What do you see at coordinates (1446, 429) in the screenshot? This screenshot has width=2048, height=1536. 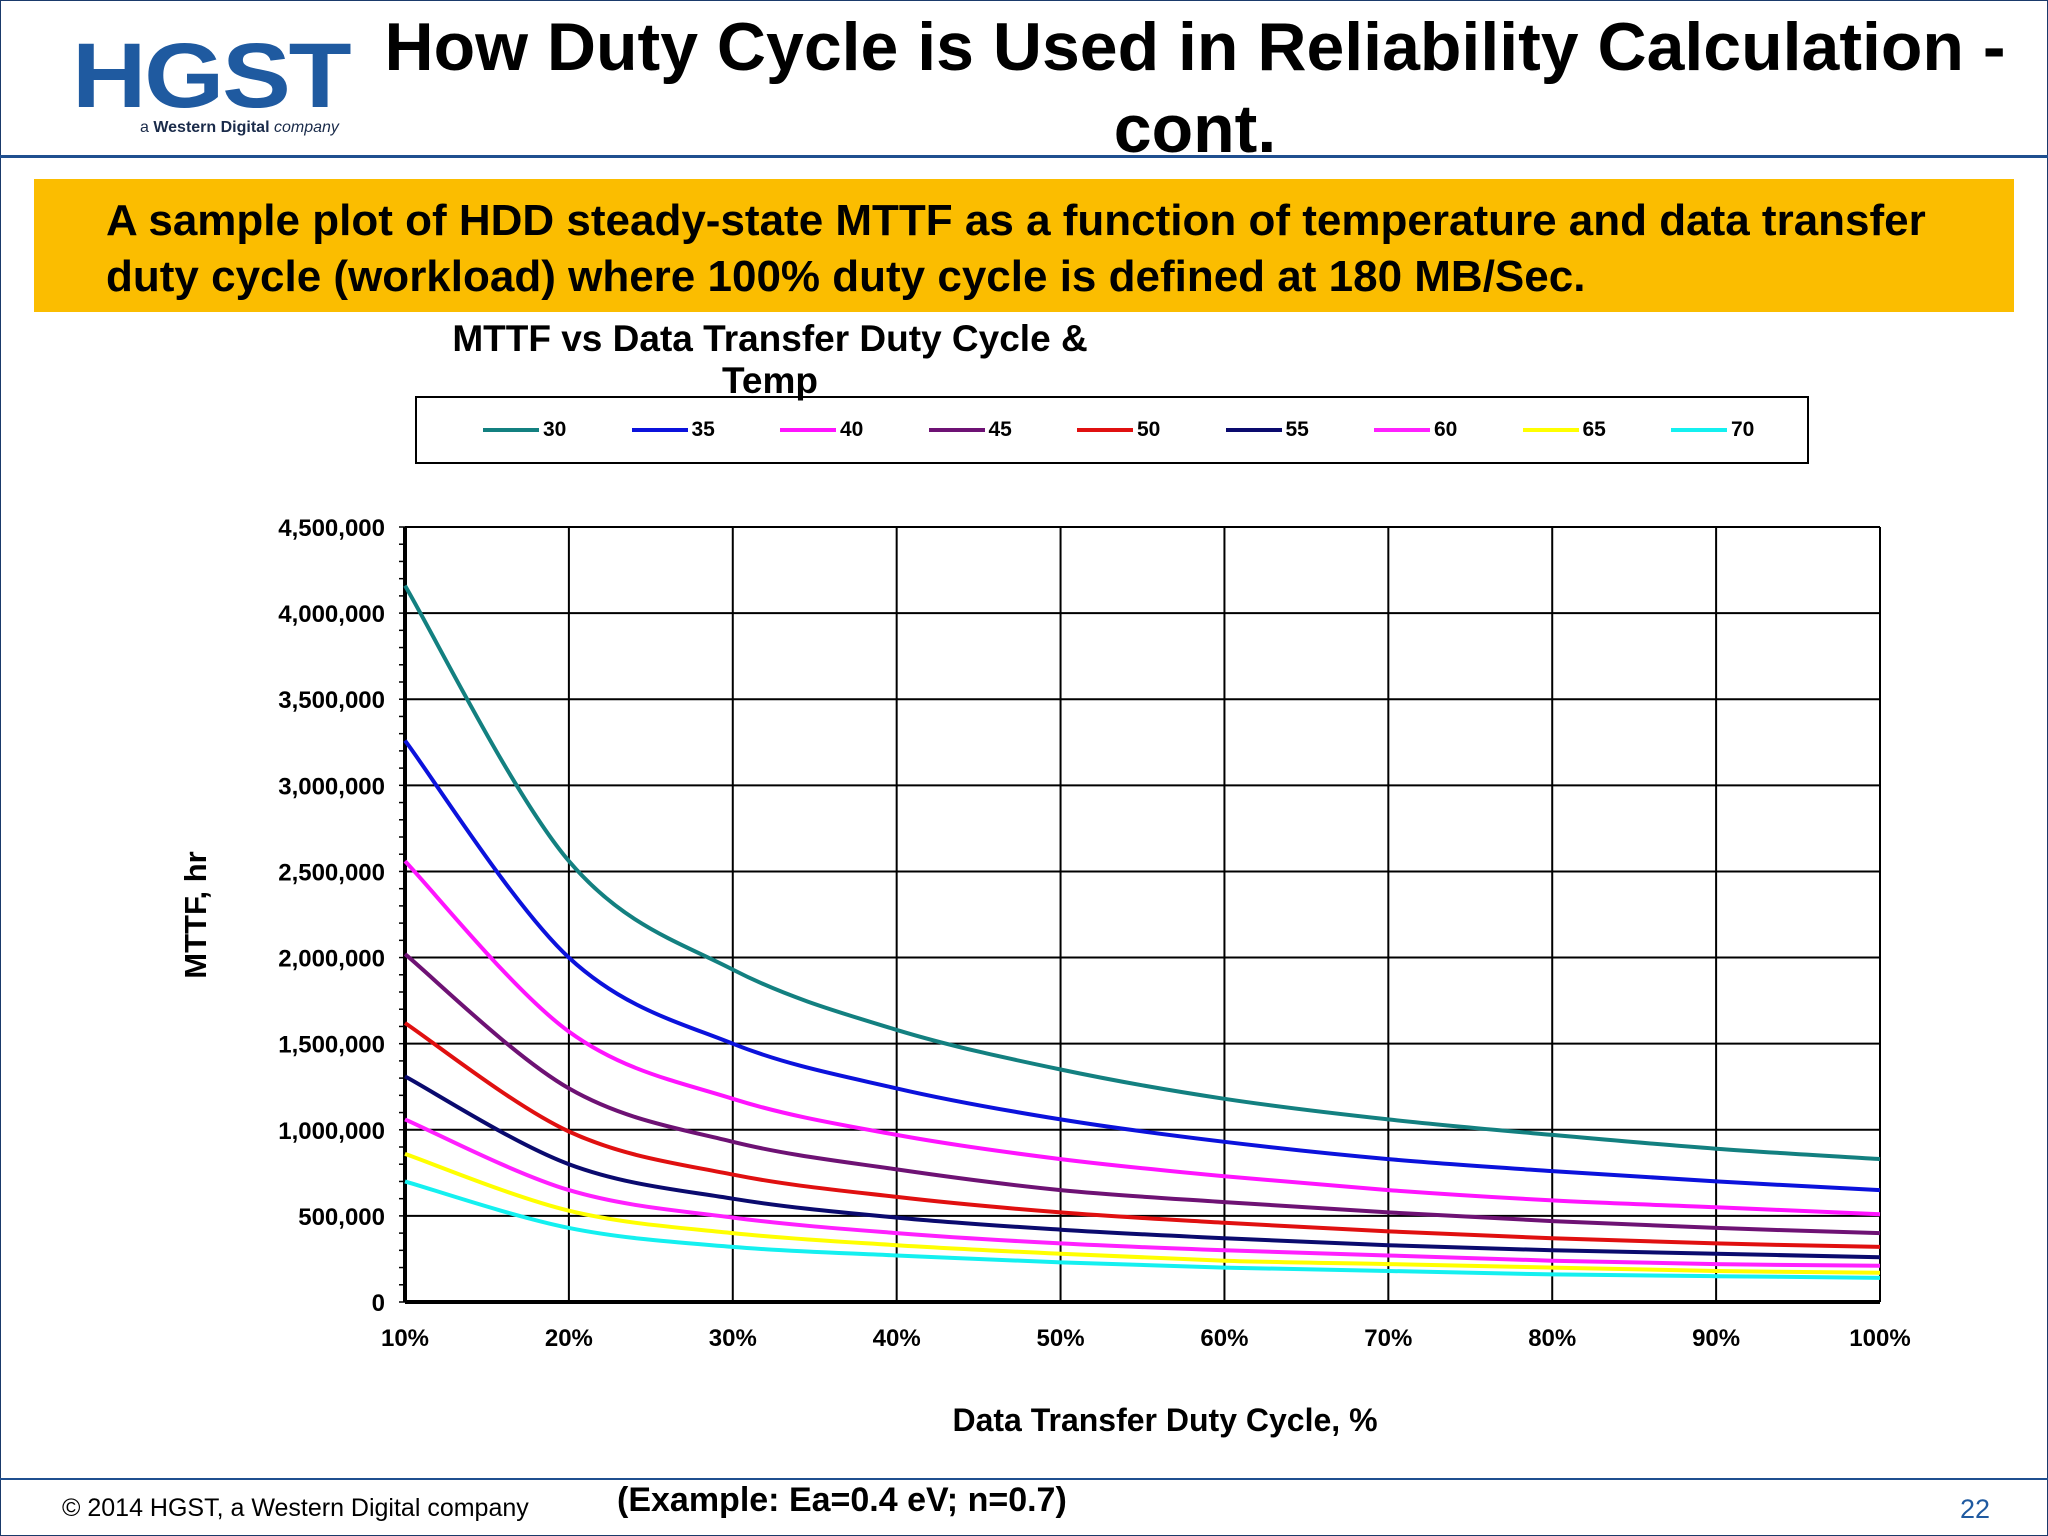 I see `legend-label: 60` at bounding box center [1446, 429].